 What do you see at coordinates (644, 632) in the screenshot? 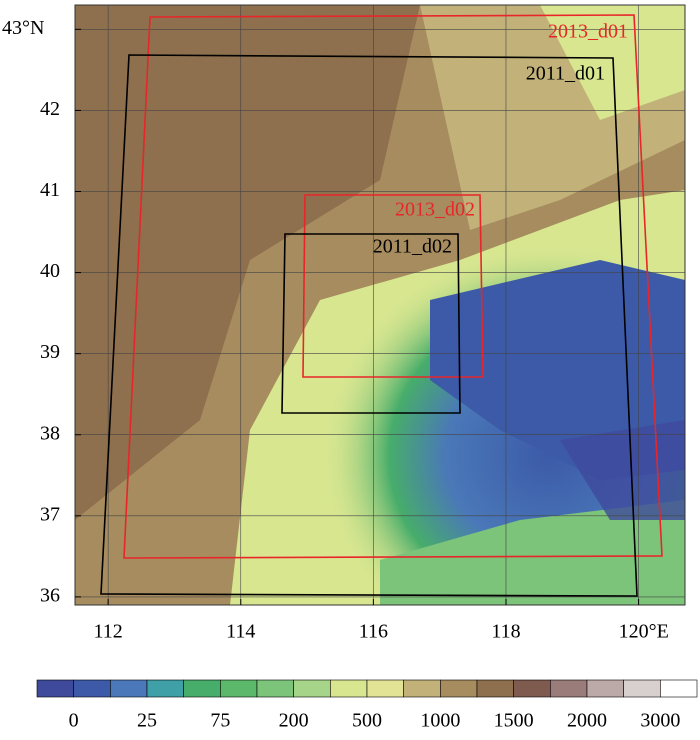
I see `x-tick-label: 120°E` at bounding box center [644, 632].